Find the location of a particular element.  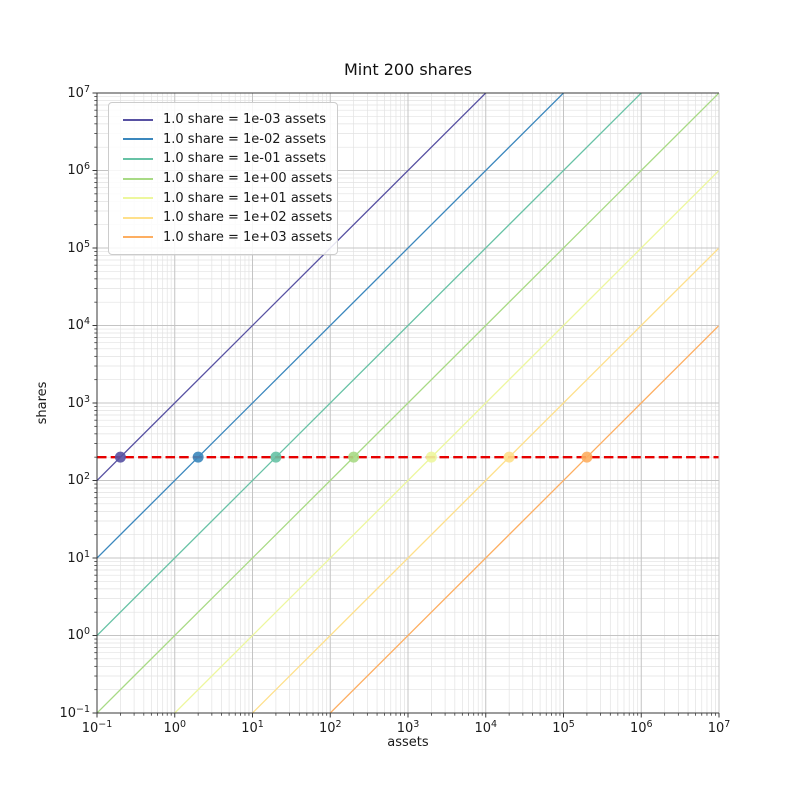

legend-item: 1.0 share = 1e-03 assets is located at coordinates (223, 120).